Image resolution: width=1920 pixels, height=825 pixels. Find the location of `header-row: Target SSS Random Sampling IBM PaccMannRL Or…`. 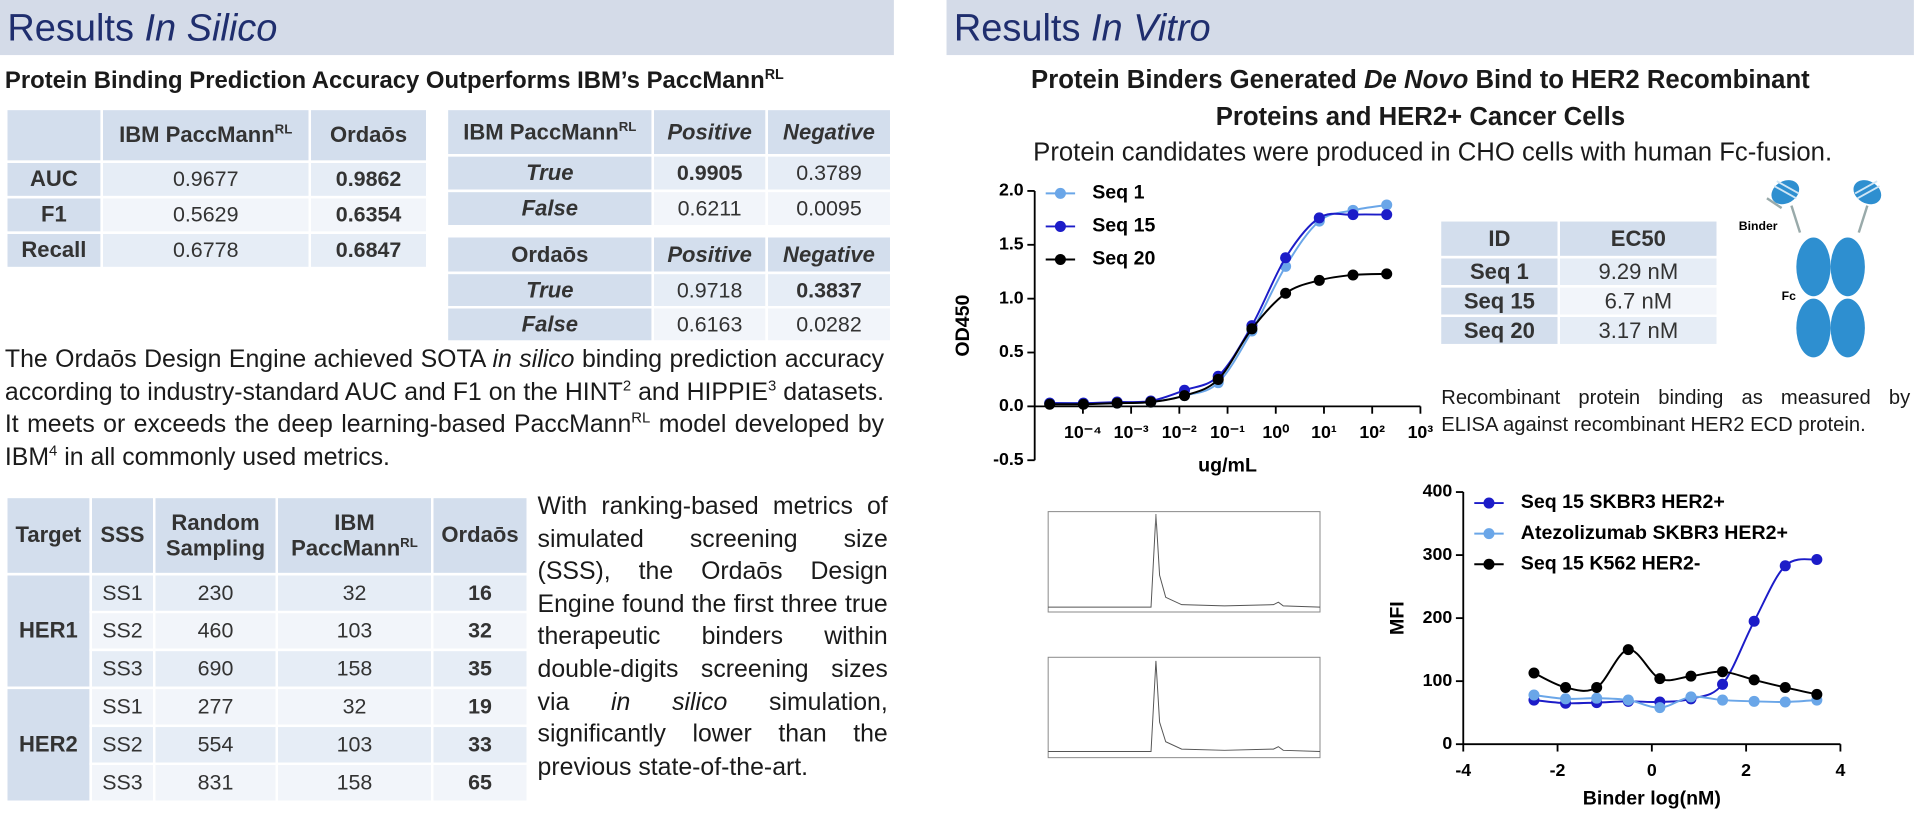

header-row: Target SSS Random Sampling IBM PaccMannRL Or… is located at coordinates (266, 535).